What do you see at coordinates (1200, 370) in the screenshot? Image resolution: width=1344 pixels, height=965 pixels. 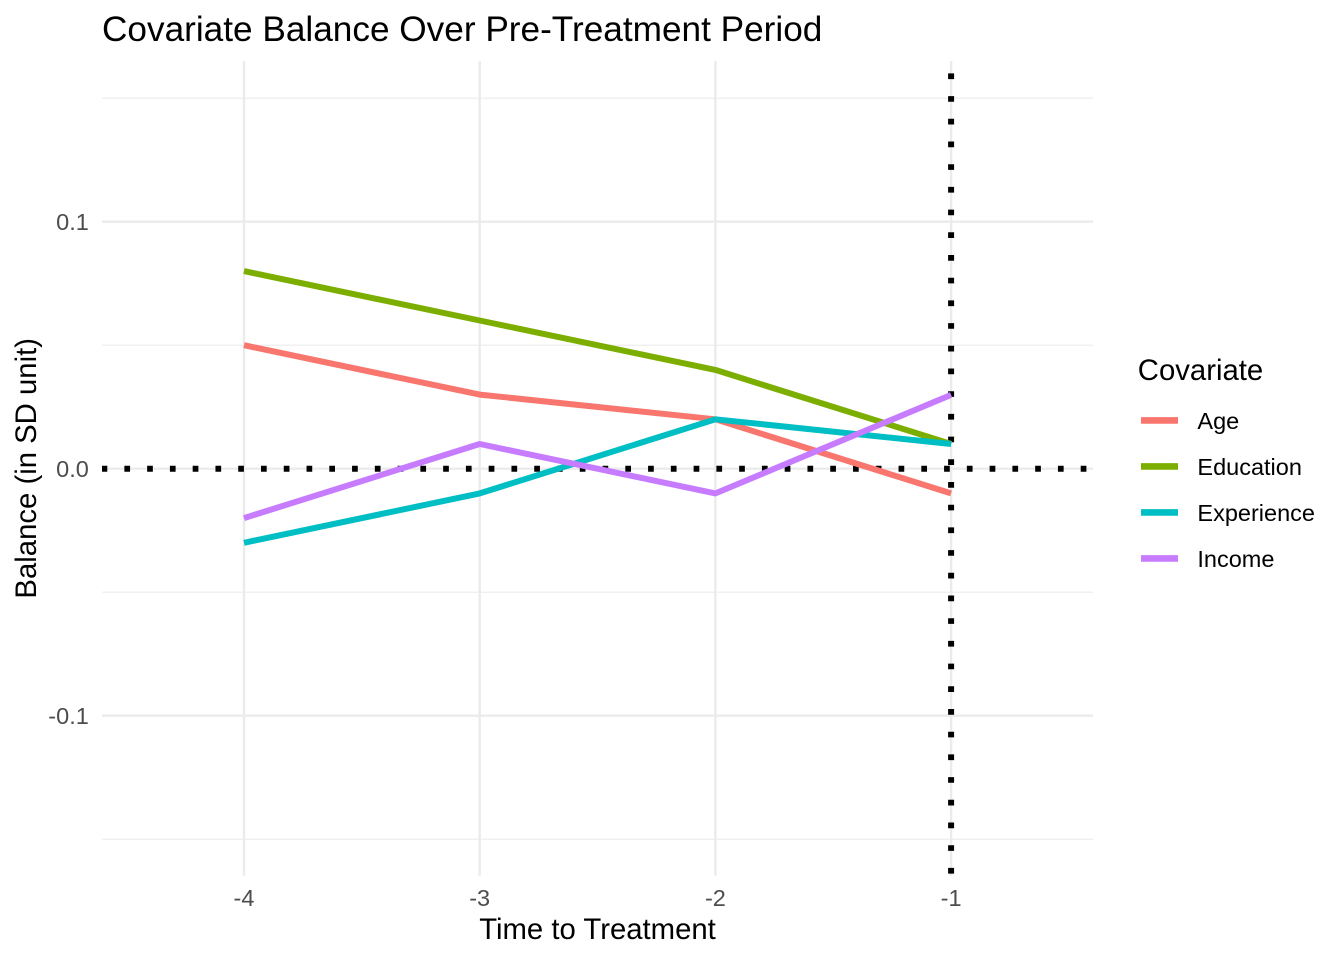 I see `svg-text: Covariate` at bounding box center [1200, 370].